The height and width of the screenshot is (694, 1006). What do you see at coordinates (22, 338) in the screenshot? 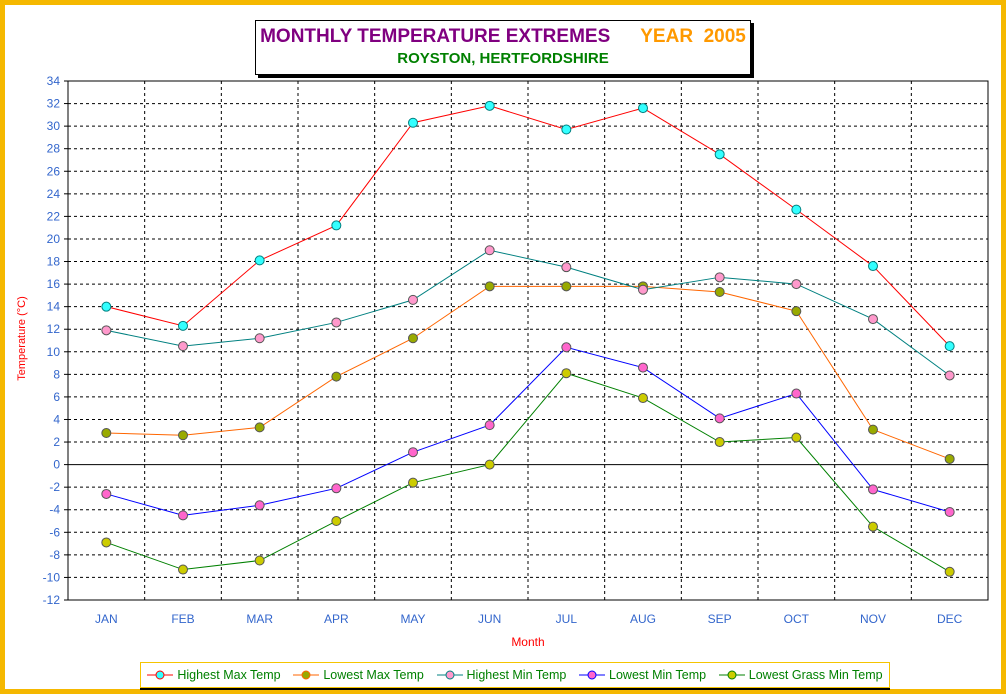
I see `y-axis-label: Temperature (°C)` at bounding box center [22, 338].